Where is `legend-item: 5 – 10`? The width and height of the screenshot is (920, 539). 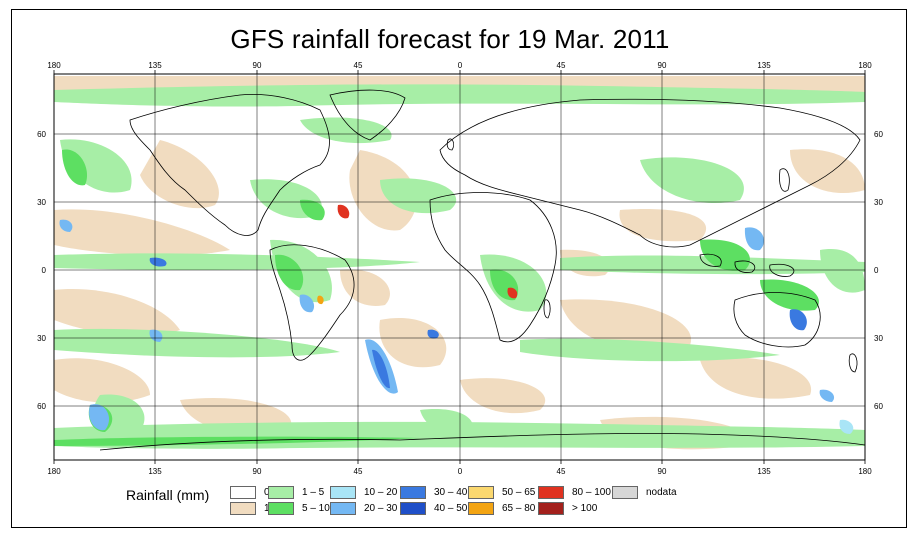 legend-item: 5 – 10 is located at coordinates (299, 508).